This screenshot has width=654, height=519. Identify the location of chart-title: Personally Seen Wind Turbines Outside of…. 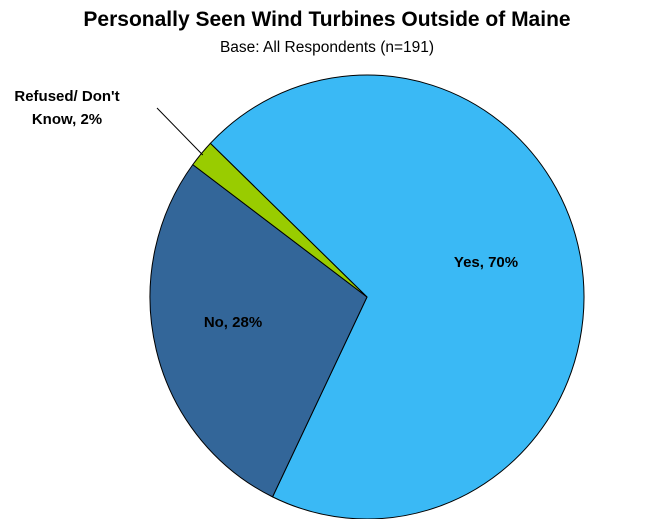
(327, 19).